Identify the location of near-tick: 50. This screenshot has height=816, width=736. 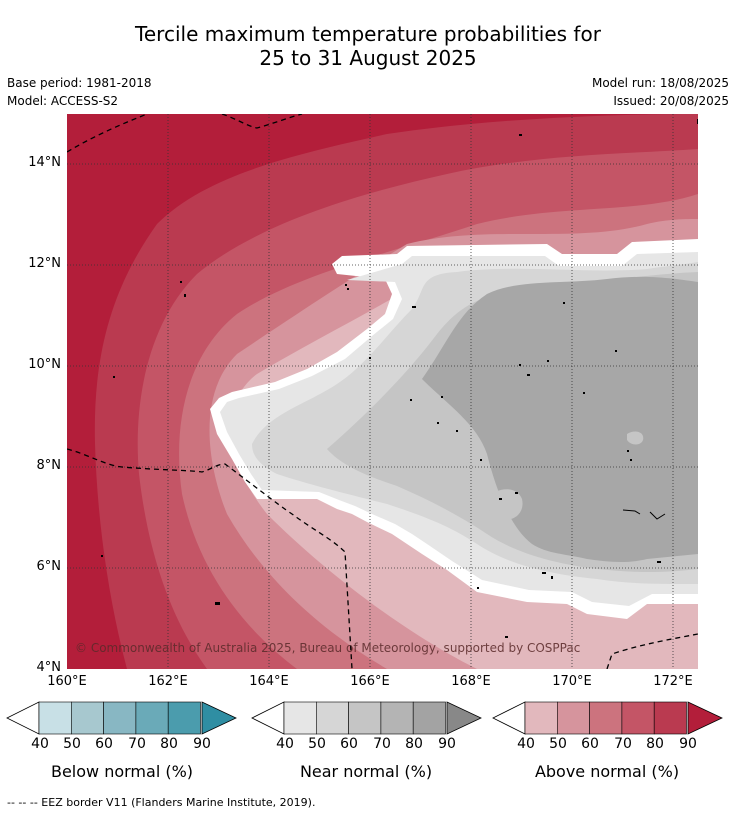
(317, 744).